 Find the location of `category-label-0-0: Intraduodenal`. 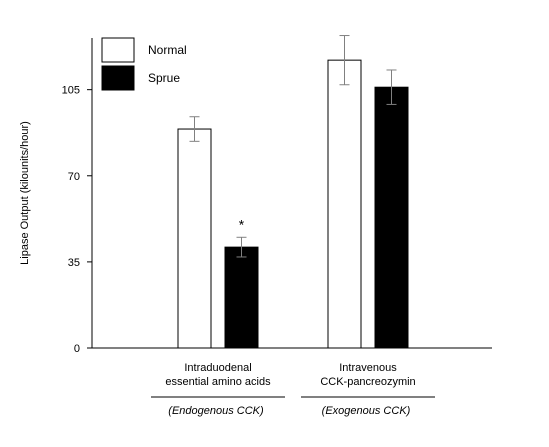

category-label-0-0: Intraduodenal is located at coordinates (217, 368).